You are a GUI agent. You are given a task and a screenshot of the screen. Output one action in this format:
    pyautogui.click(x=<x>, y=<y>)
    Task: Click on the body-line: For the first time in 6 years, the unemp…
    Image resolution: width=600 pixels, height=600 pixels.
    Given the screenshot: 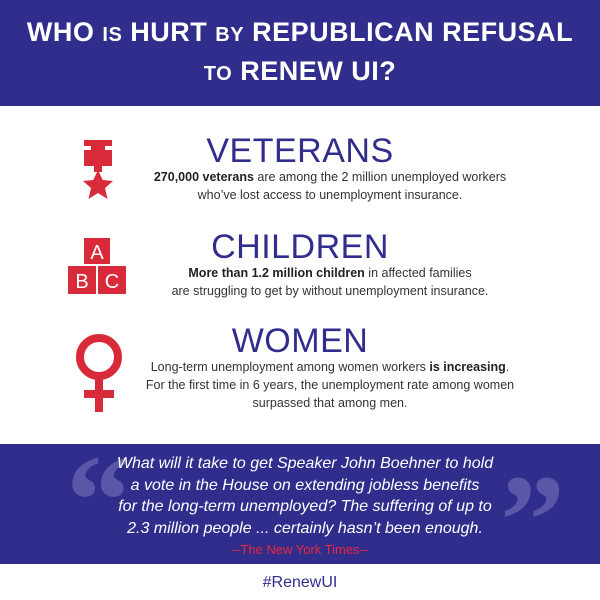 What is the action you would take?
    pyautogui.click(x=330, y=385)
    